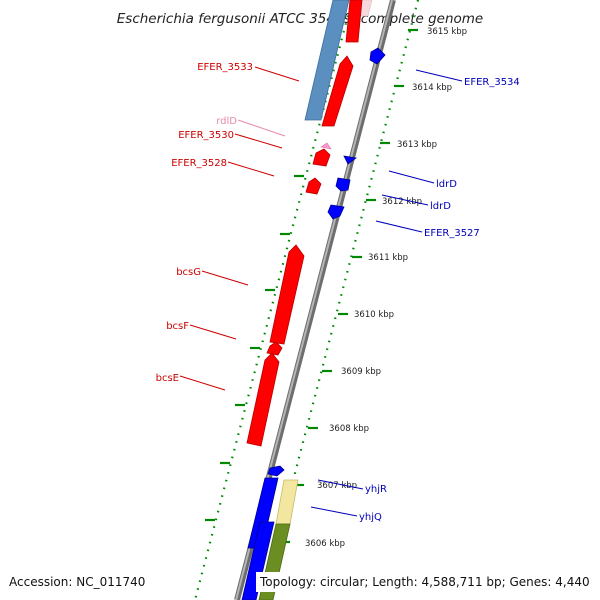 The width and height of the screenshot is (600, 600). I want to click on gene-label: EFER_3528, so click(199, 163).